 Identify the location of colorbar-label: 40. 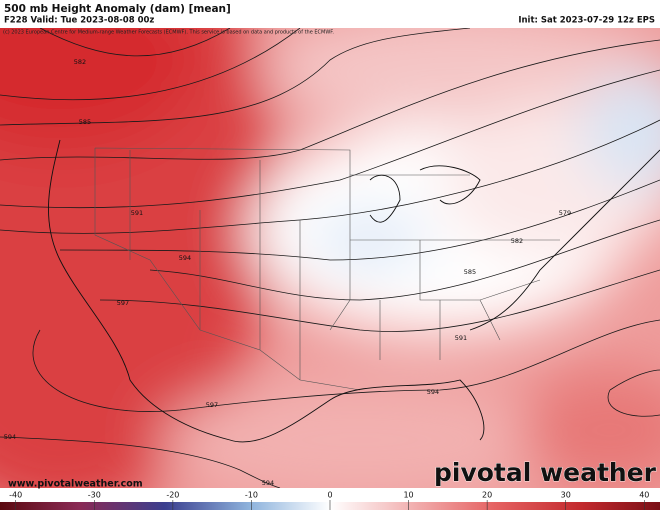
(644, 495).